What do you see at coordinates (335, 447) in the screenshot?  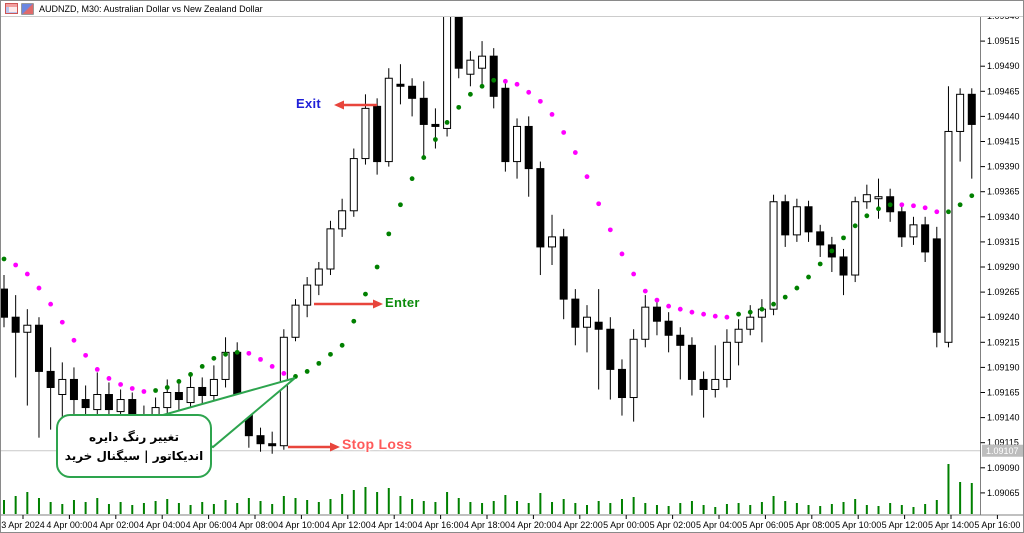 I see `stop-loss-arrow-head` at bounding box center [335, 447].